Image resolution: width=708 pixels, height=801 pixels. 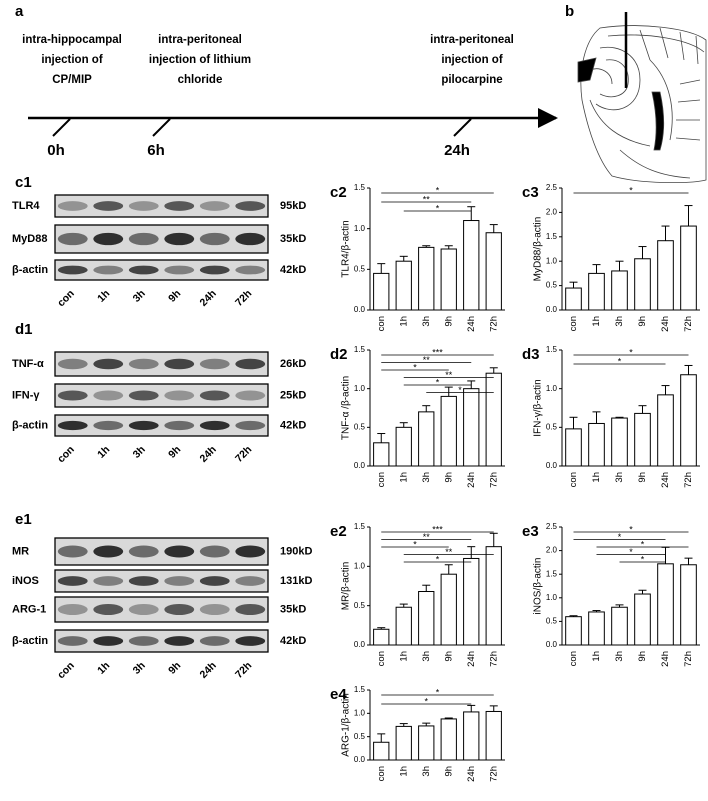 What do you see at coordinates (20, 551) in the screenshot?
I see `protein-label: MR` at bounding box center [20, 551].